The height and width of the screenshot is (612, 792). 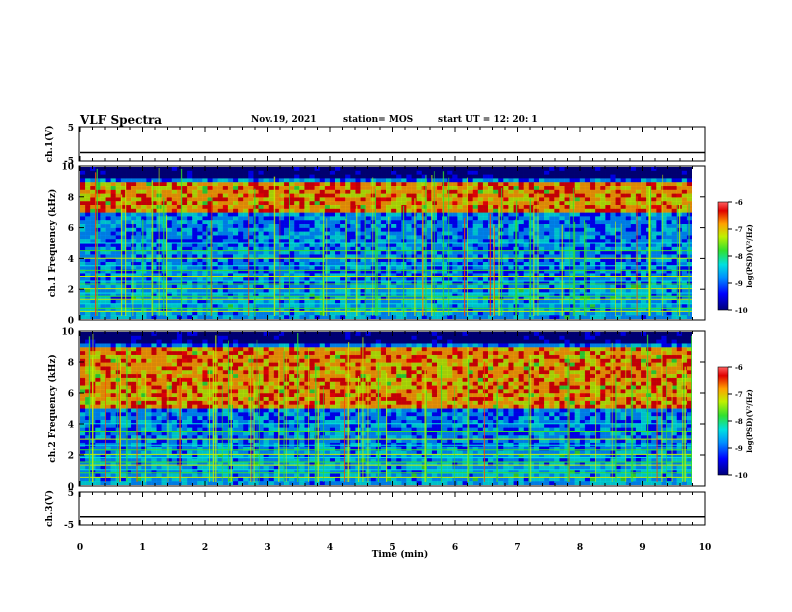 I want to click on ch1-colorbar-tick-label: -9, so click(x=739, y=283).